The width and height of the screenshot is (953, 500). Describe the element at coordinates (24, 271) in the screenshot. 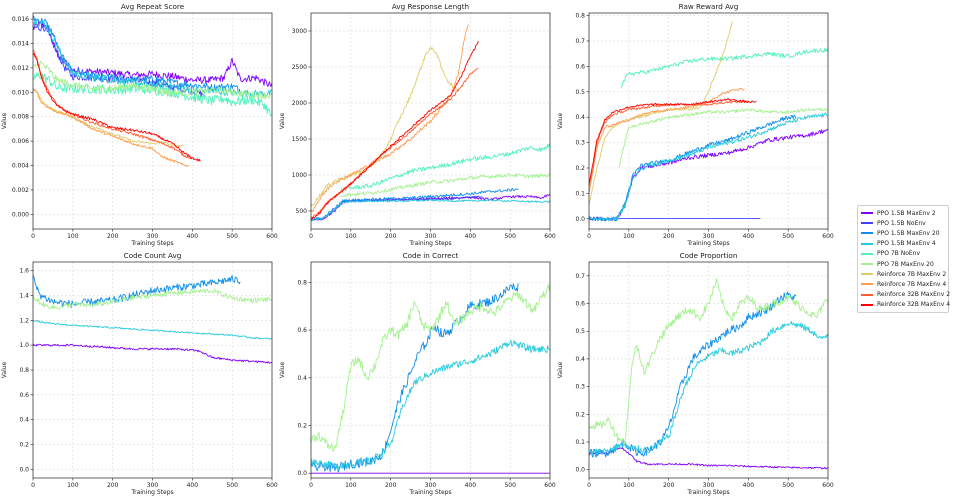

I see `y-tick-label: 1.6` at that location.